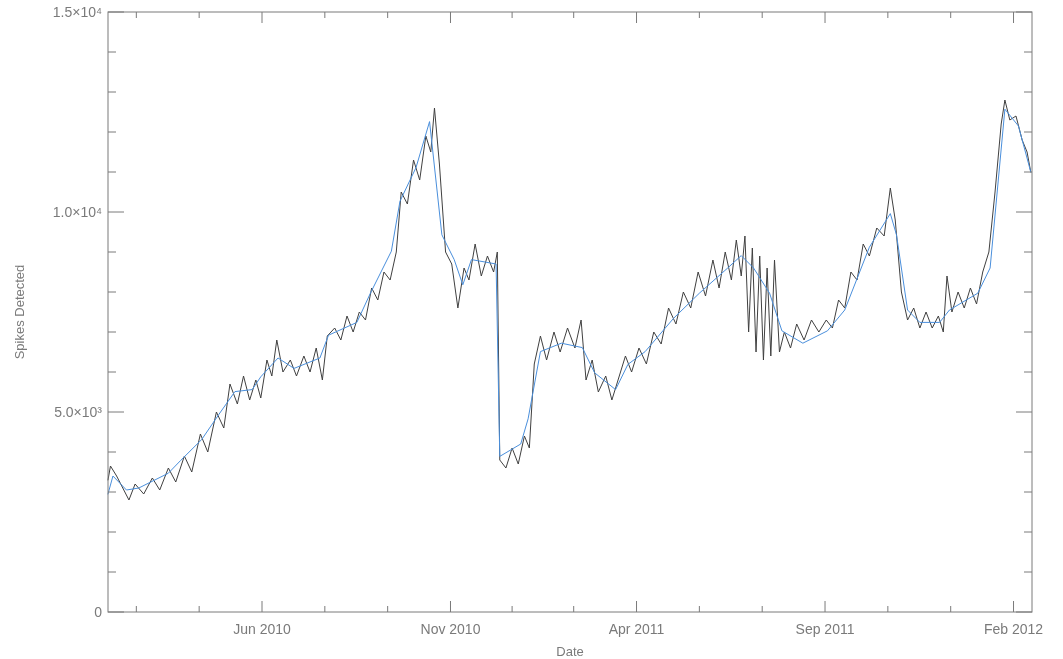 The image size is (1063, 659). Describe the element at coordinates (450, 629) in the screenshot. I see `x-tick-label: Nov 2010` at that location.